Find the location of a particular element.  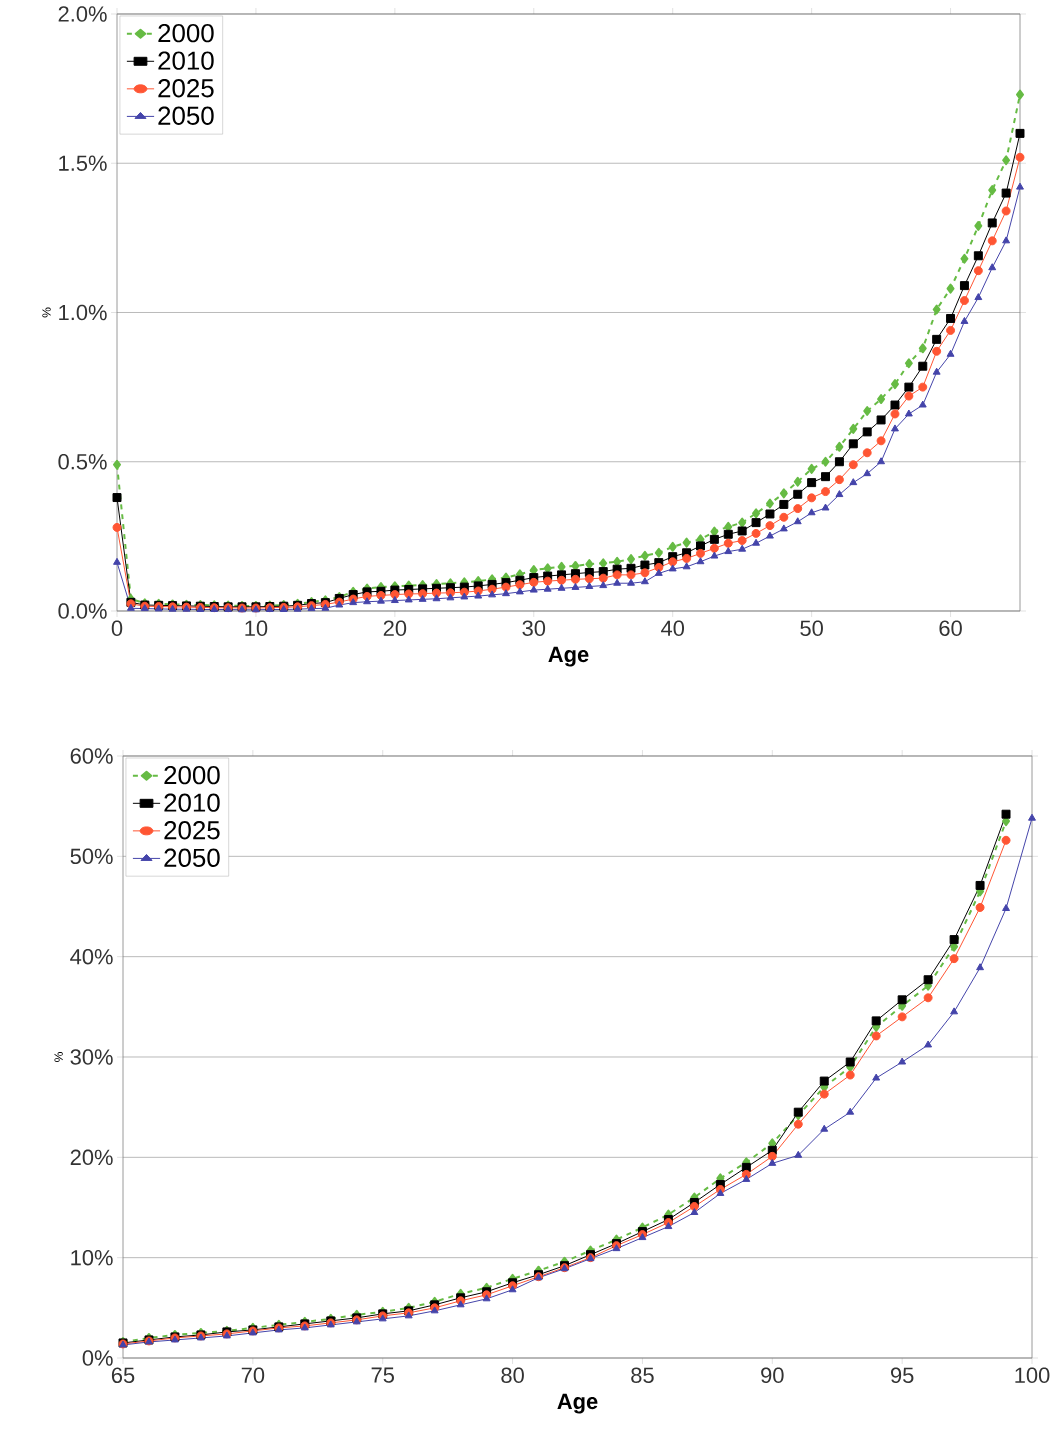

y-tick-label: 50% is located at coordinates (91, 856).